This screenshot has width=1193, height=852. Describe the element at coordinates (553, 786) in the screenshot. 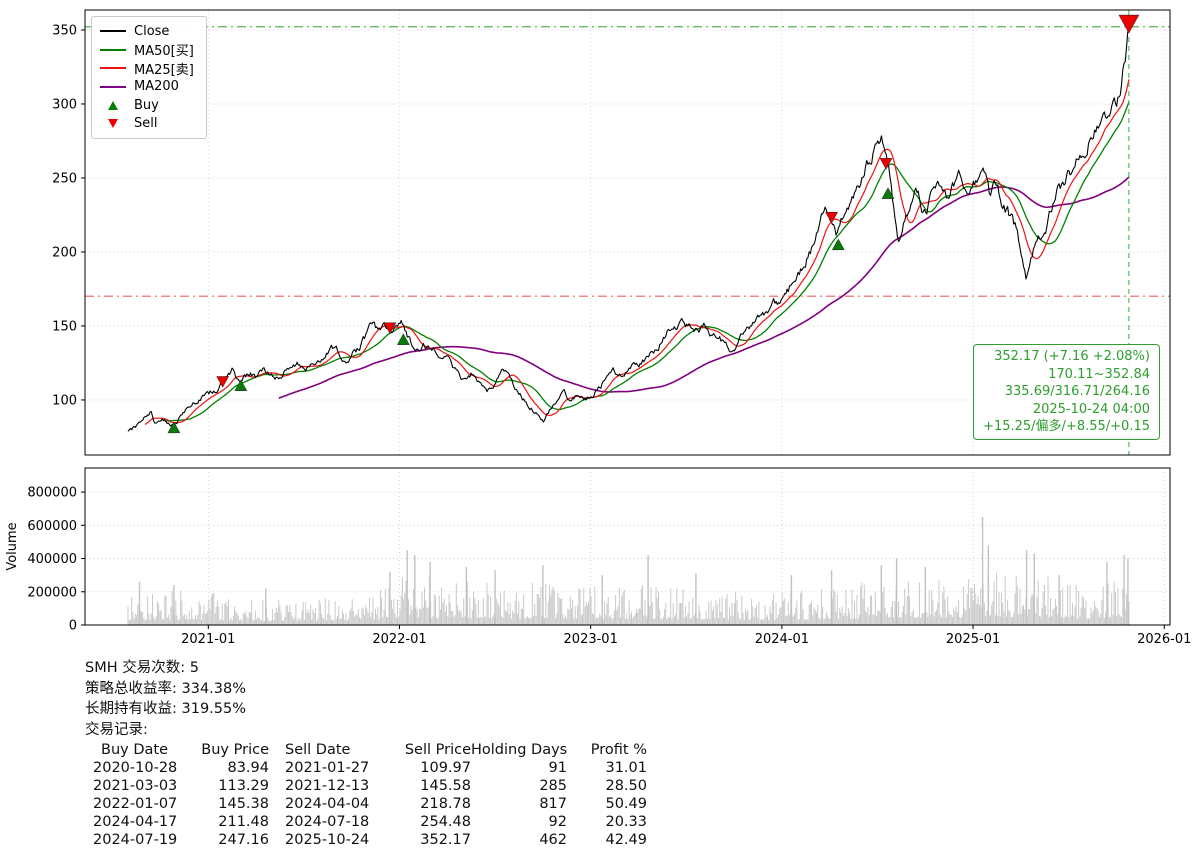

I see `trade-cell: 285` at that location.